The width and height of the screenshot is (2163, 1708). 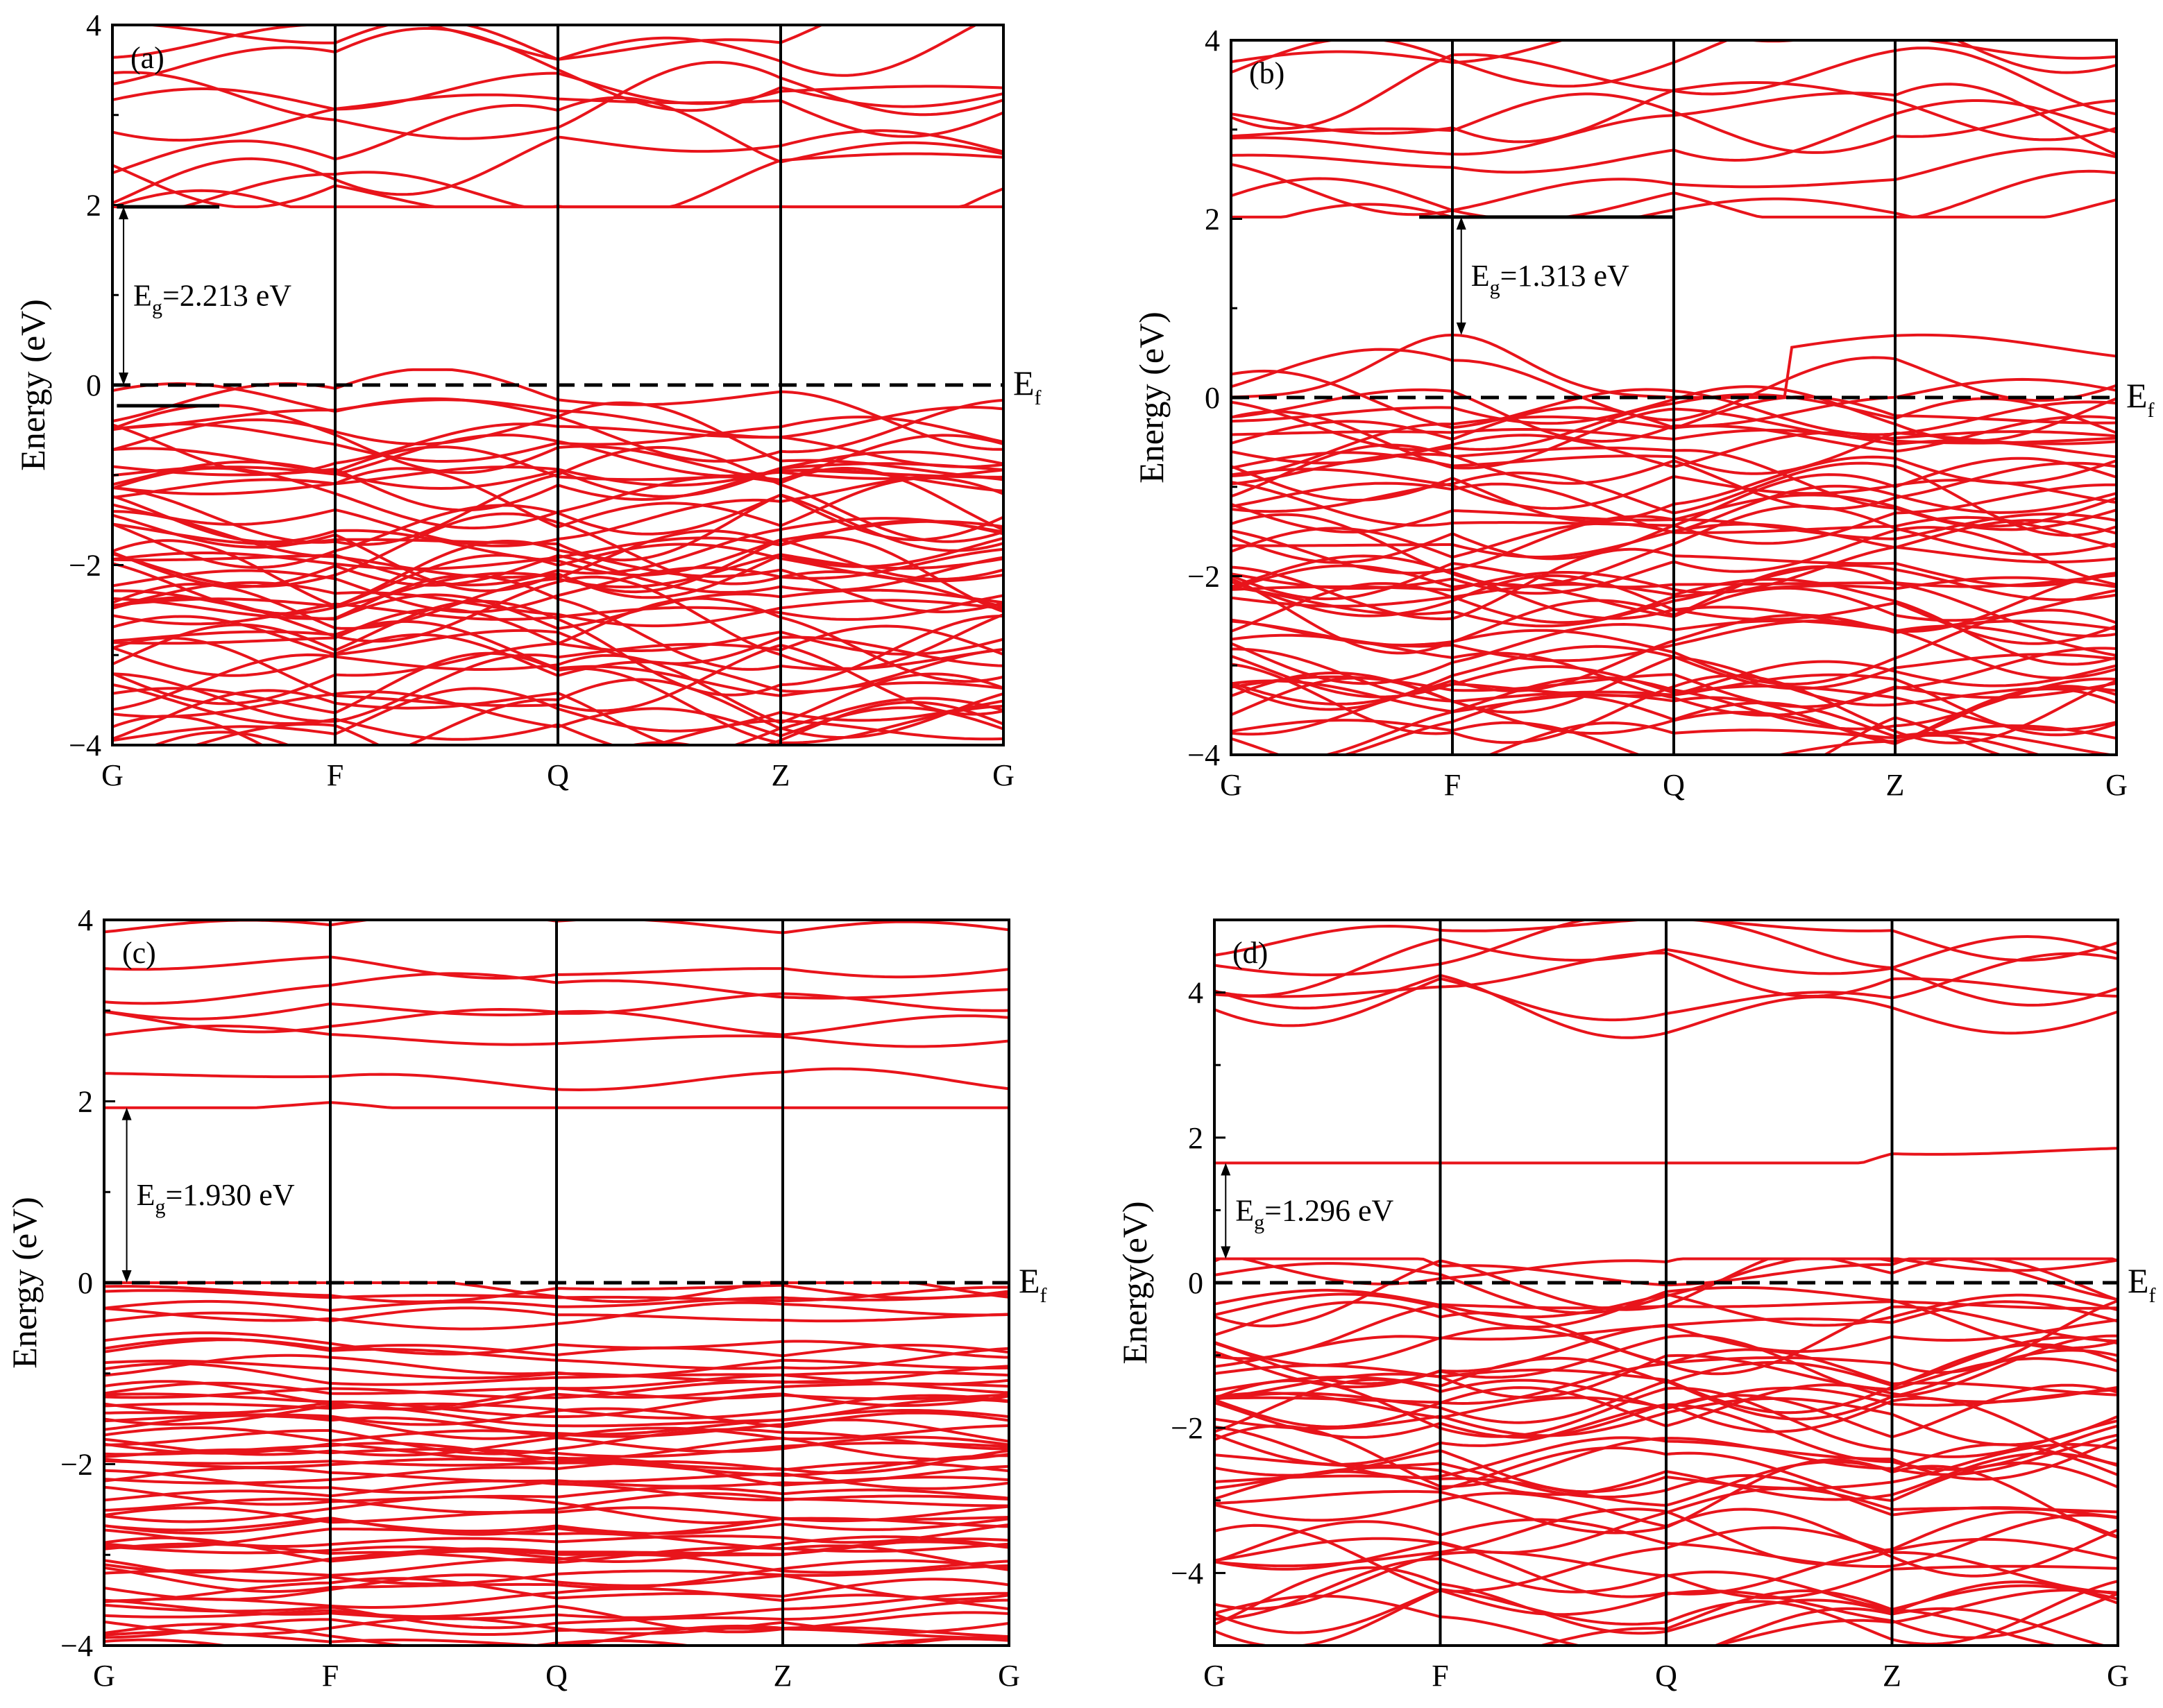 I want to click on panel-tag: (d), so click(x=1250, y=953).